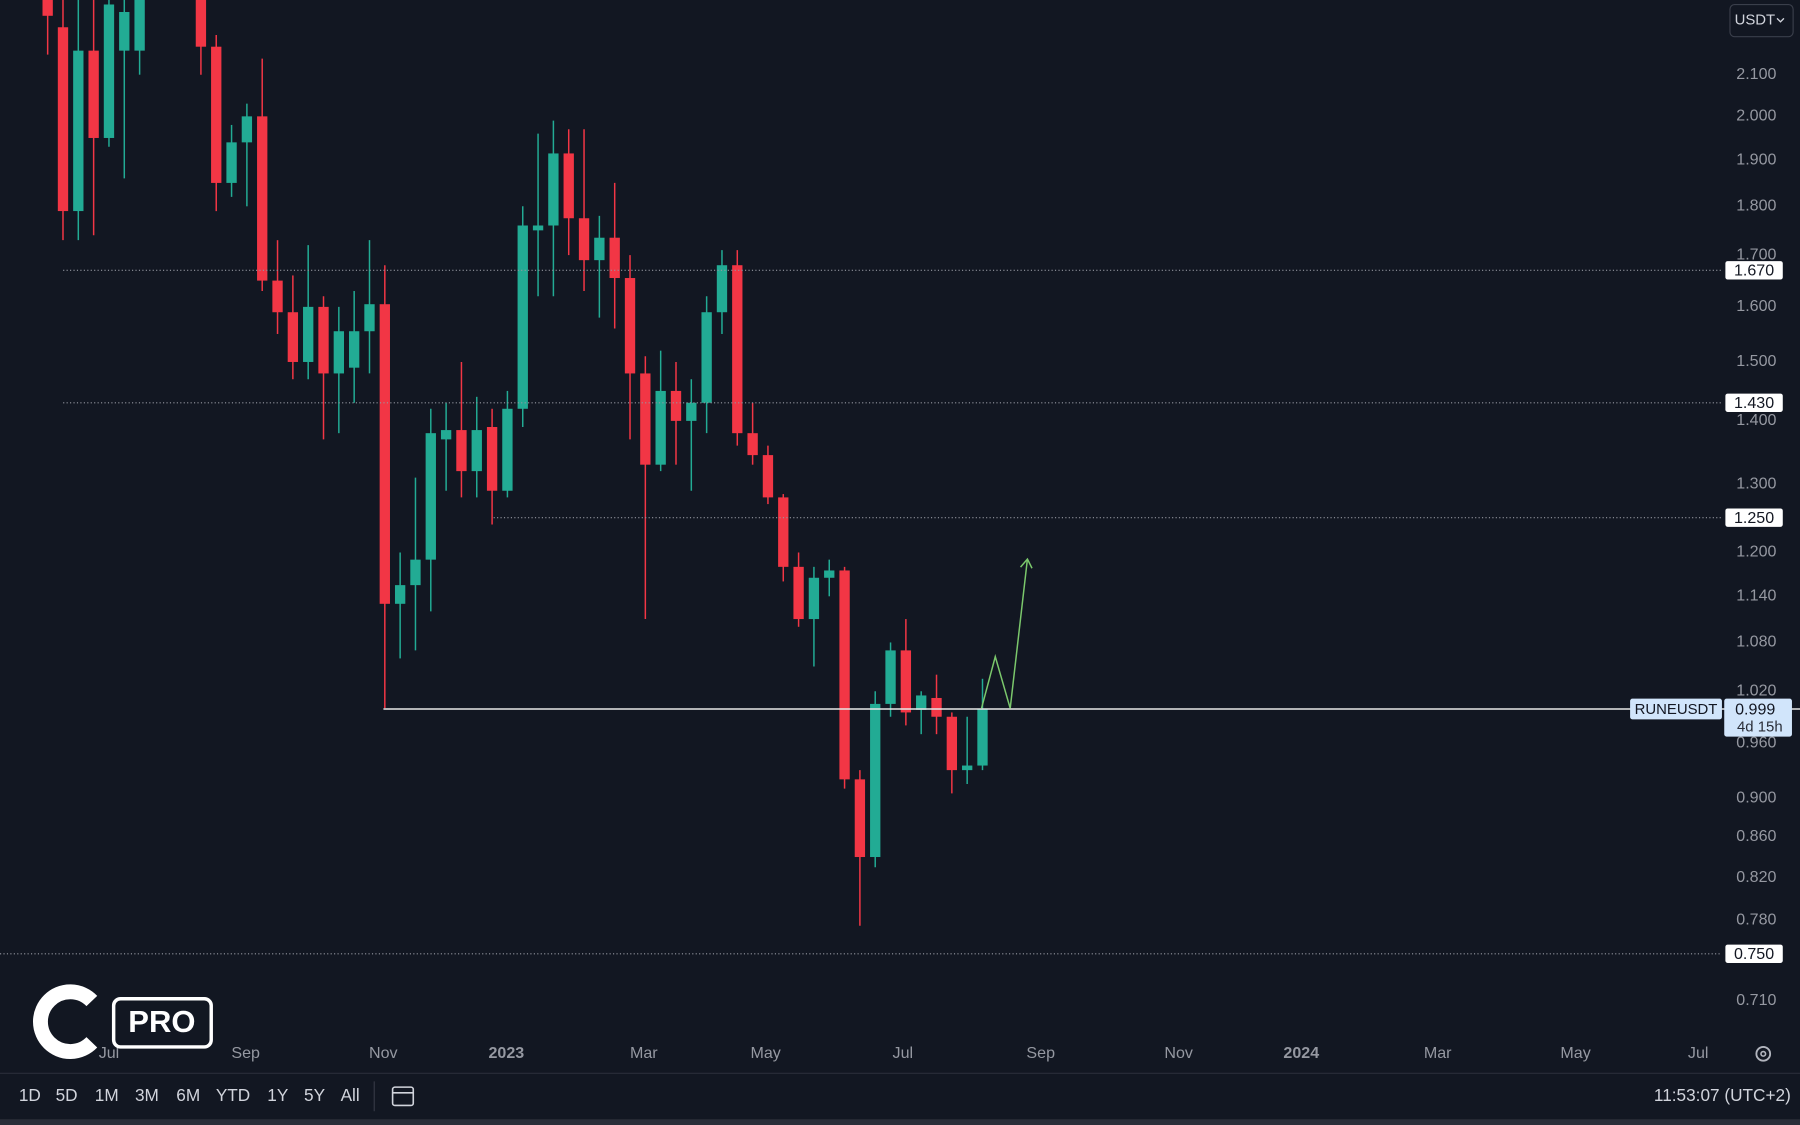 This screenshot has height=1125, width=1800. Describe the element at coordinates (278, 1095) in the screenshot. I see `range-button: 1Y` at that location.